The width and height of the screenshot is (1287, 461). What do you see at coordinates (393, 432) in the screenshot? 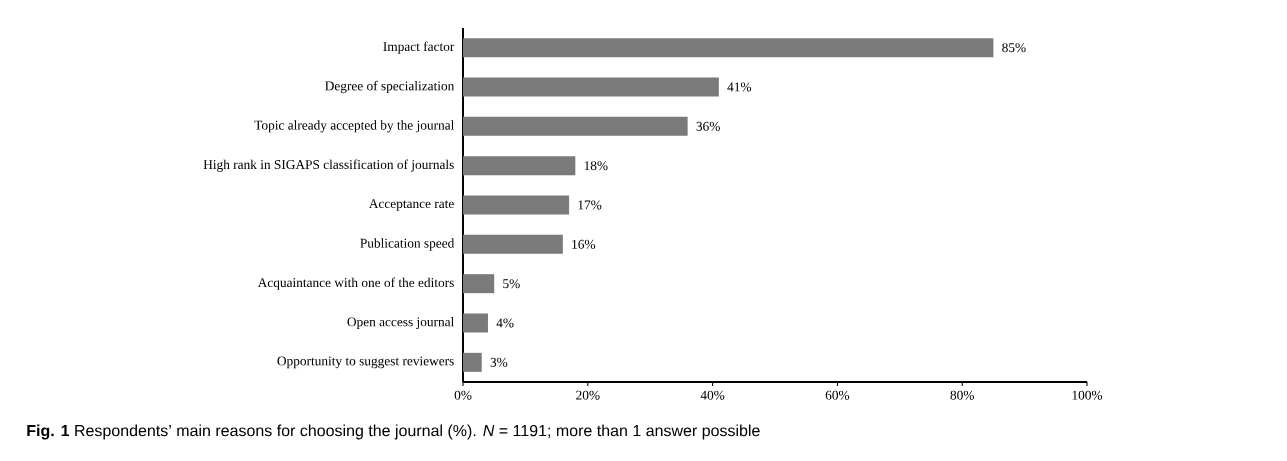
I see `text: Fig. 1 Respondents’ main reasons for choosing the journal (%). N = 1191; more than 1 answer possible` at bounding box center [393, 432].